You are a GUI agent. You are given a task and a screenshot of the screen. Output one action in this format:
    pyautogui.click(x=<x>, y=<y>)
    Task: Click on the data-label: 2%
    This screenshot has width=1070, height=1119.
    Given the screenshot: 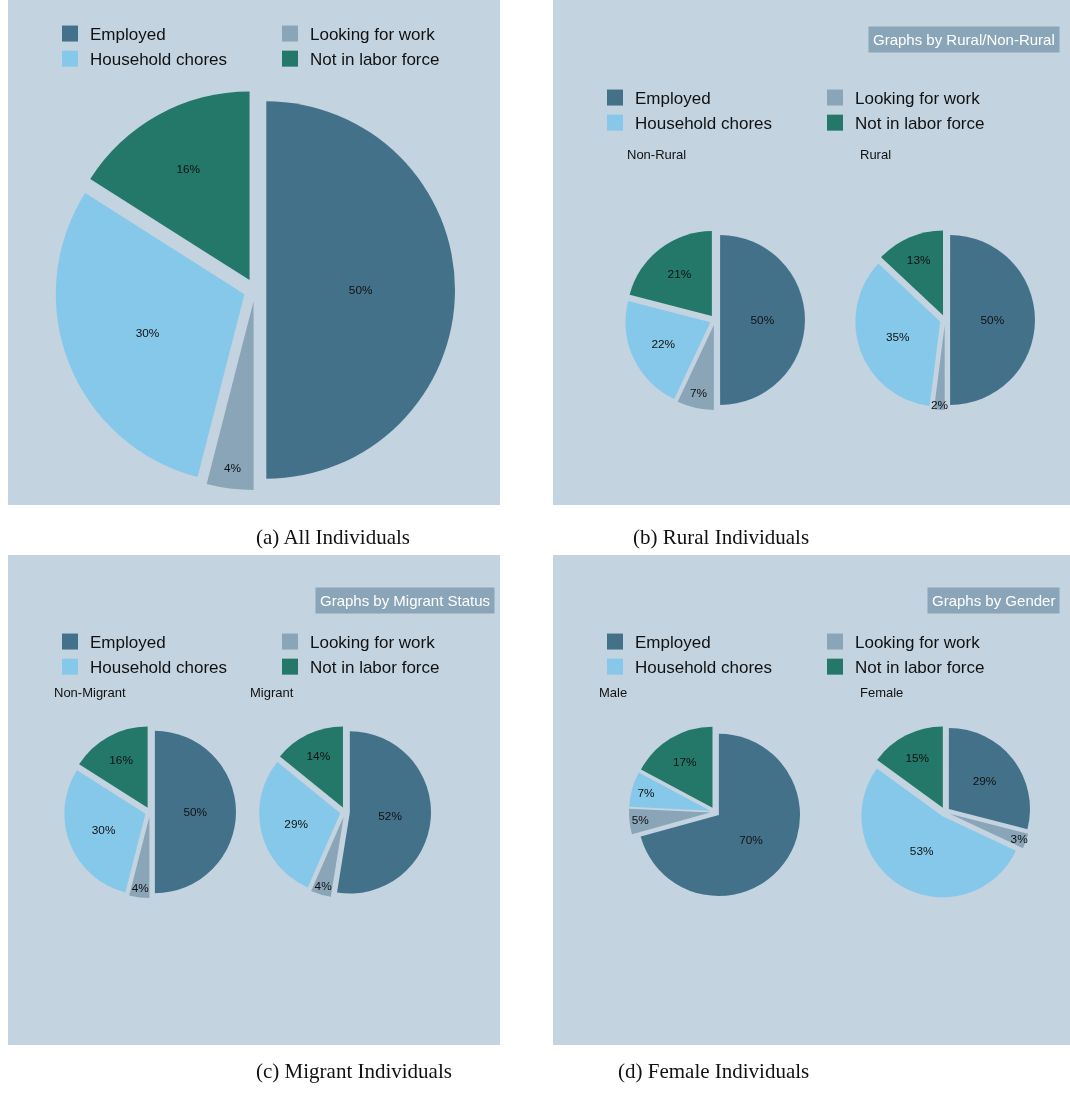 What is the action you would take?
    pyautogui.click(x=939, y=404)
    